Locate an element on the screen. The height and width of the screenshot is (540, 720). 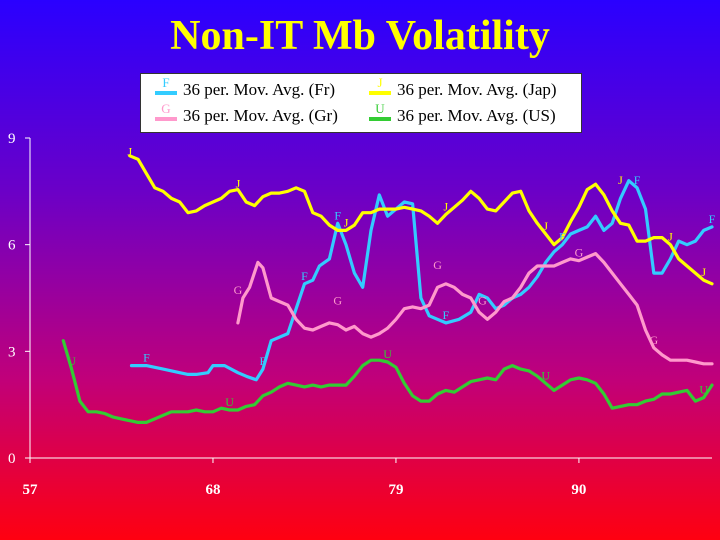
legend-swatch-gr: G is located at coordinates (166, 114).